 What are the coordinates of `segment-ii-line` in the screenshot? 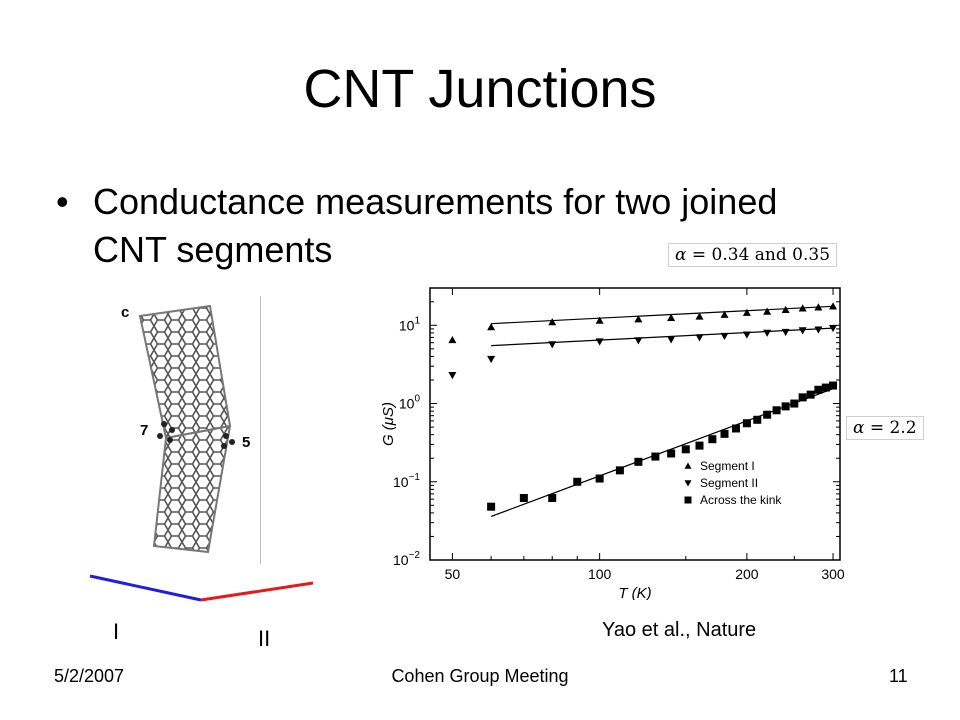 It's located at (257, 591).